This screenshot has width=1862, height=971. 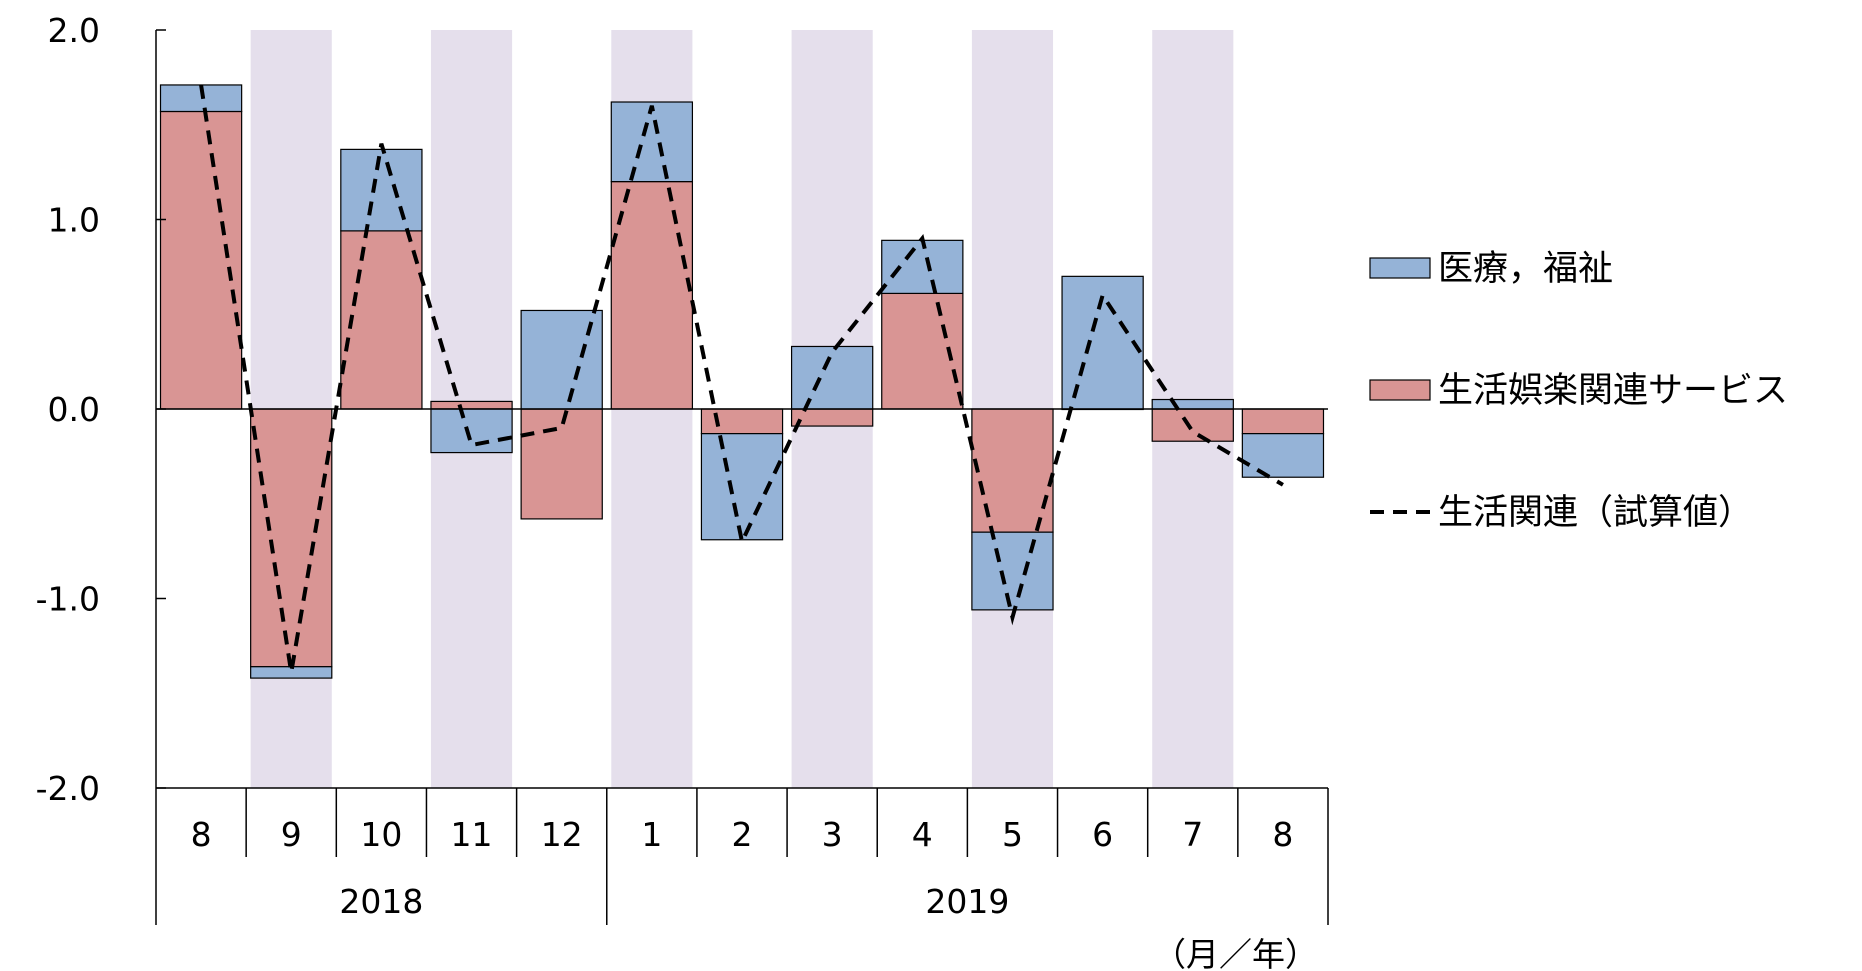 What do you see at coordinates (832, 834) in the screenshot?
I see `x-tick-label-7: 3` at bounding box center [832, 834].